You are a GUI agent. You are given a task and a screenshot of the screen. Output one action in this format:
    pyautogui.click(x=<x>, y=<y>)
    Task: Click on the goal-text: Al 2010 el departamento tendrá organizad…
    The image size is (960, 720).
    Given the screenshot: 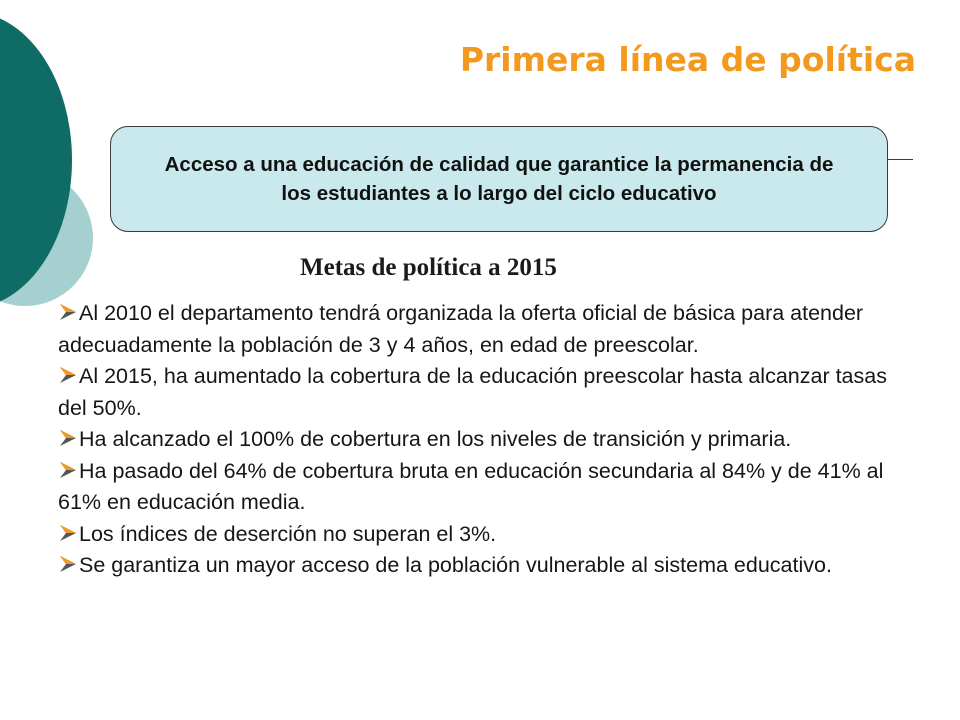 What is the action you would take?
    pyautogui.click(x=461, y=329)
    